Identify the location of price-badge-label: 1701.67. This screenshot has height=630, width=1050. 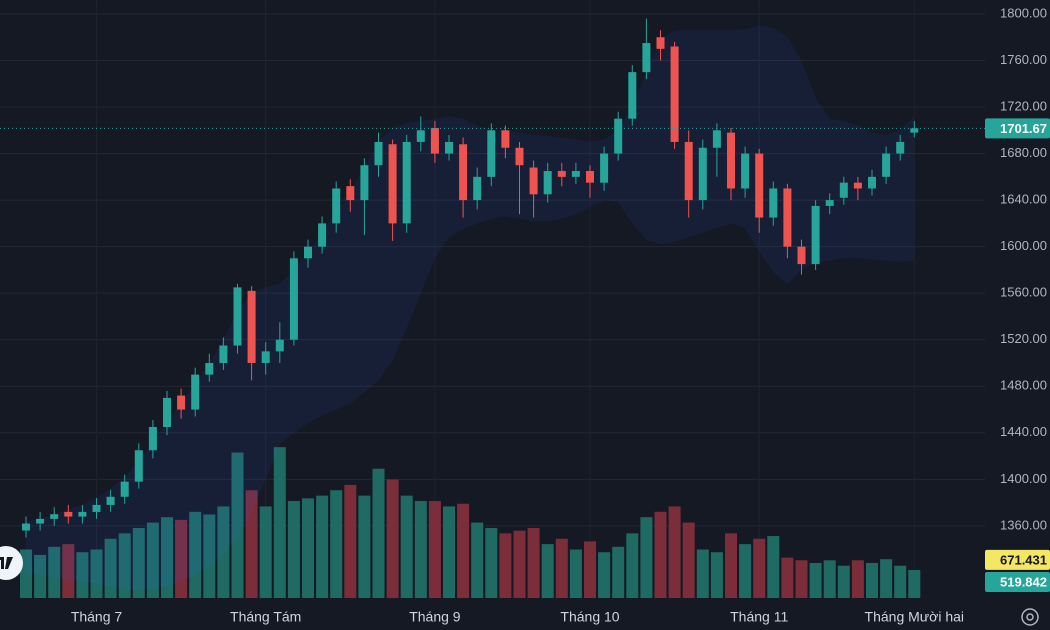
(1023, 128).